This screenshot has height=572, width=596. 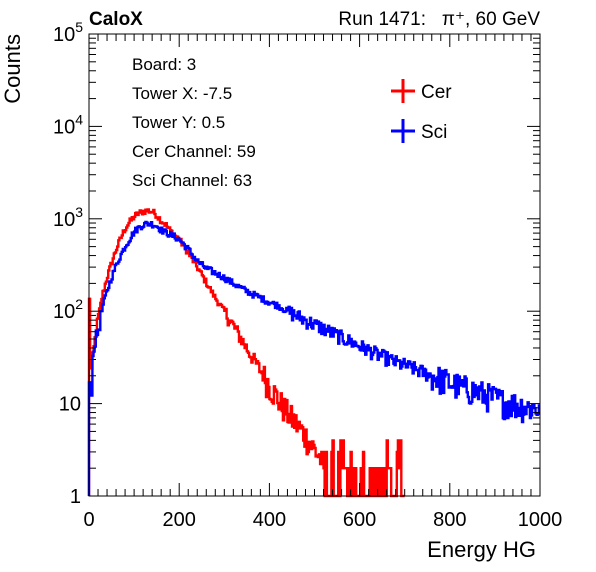 I want to click on info-box-line: Sci Channel: 63, so click(x=192, y=180).